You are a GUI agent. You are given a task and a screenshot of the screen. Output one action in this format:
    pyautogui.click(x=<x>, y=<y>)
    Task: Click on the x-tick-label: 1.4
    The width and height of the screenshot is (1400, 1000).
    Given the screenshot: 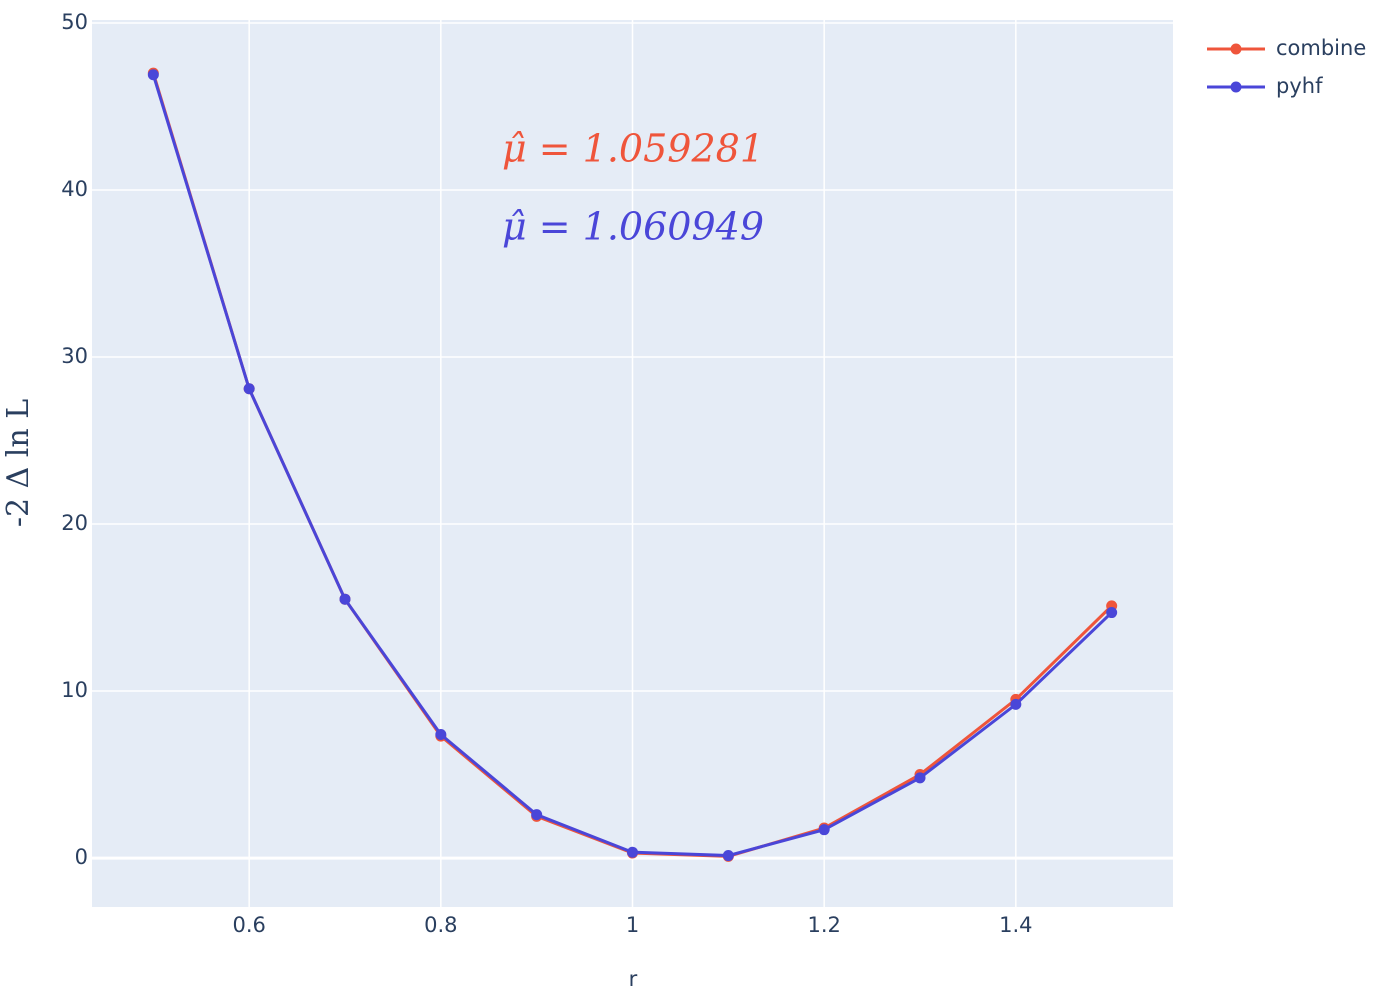 What is the action you would take?
    pyautogui.click(x=1015, y=925)
    